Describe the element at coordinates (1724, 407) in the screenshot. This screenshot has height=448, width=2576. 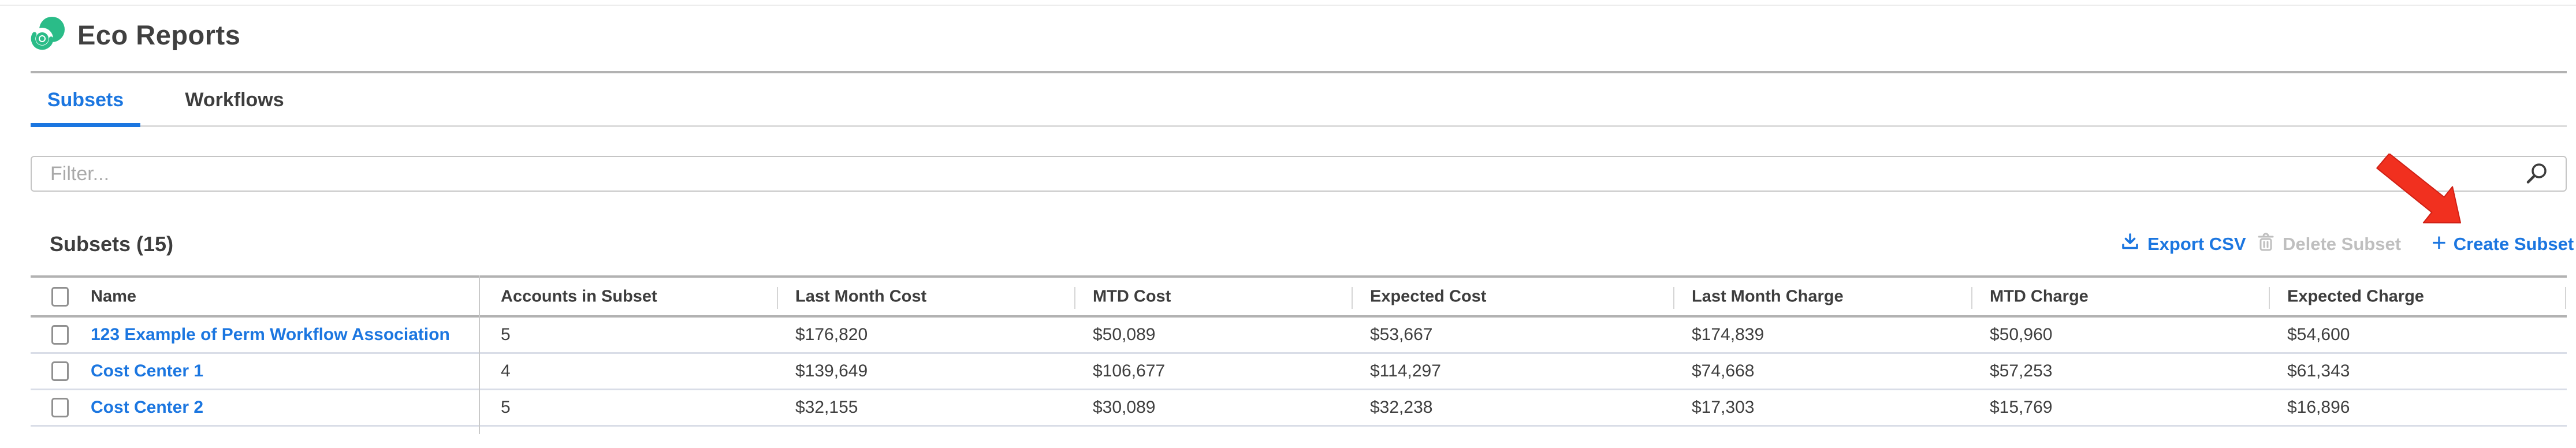
I see `last-month-charge-value: $17,303` at that location.